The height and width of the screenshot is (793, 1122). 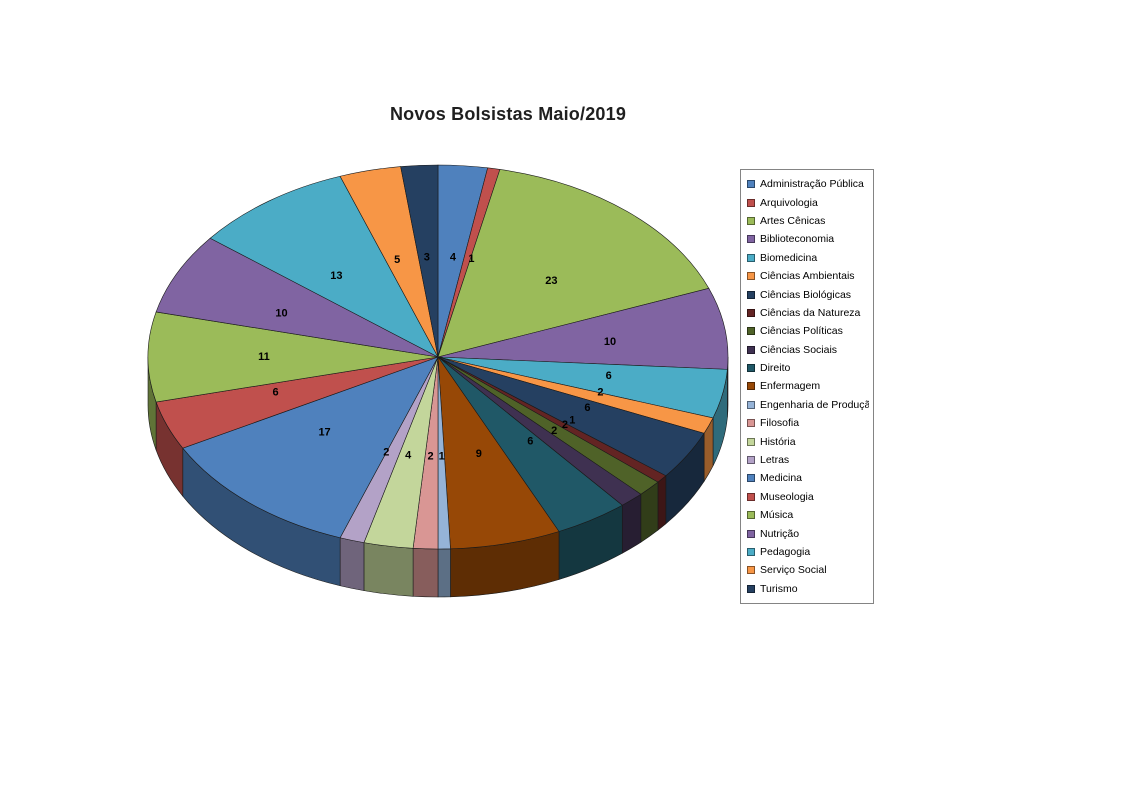 What do you see at coordinates (787, 496) in the screenshot?
I see `legend-label: Museologia` at bounding box center [787, 496].